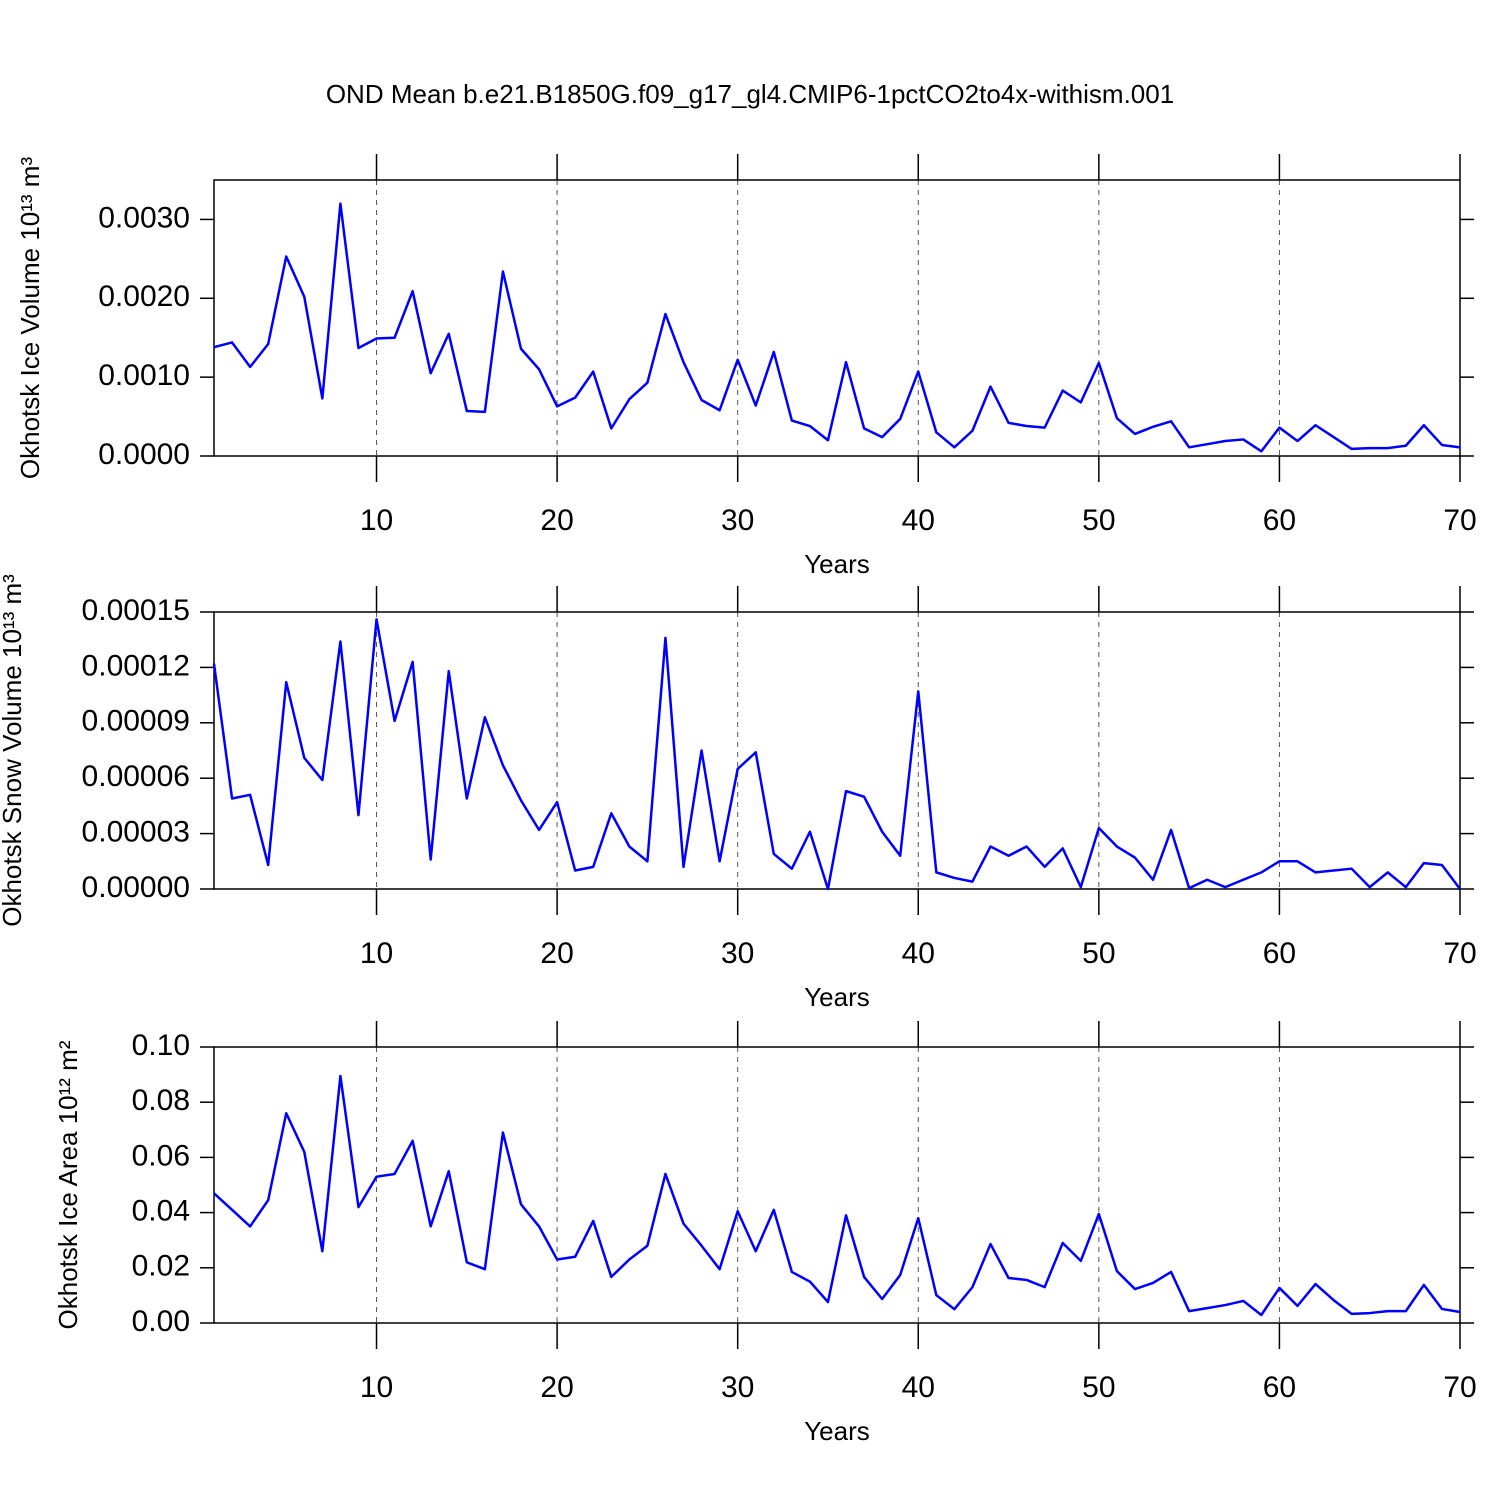 The height and width of the screenshot is (1500, 1500). Describe the element at coordinates (30, 318) in the screenshot. I see `y-axis-label: Okhotsk Ice Volume 10¹³ m³` at that location.